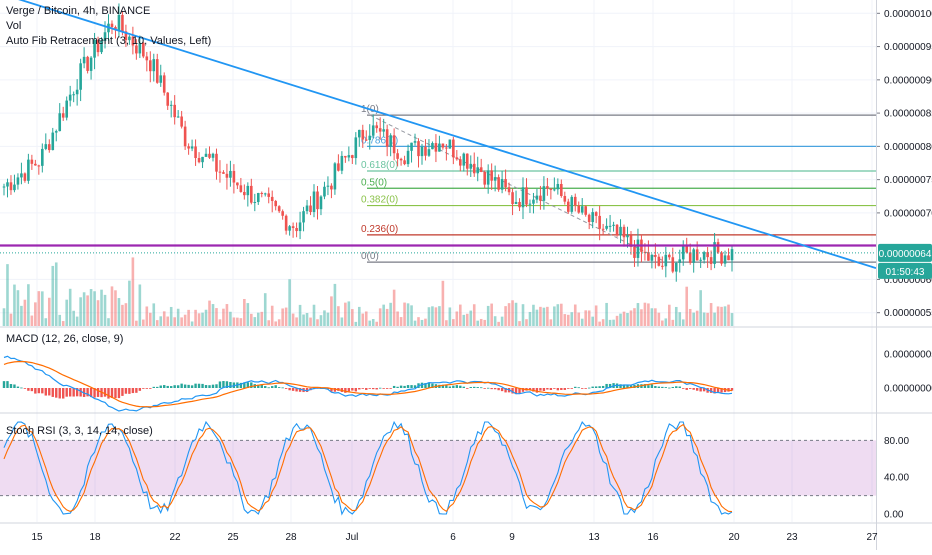 The width and height of the screenshot is (932, 555). What do you see at coordinates (594, 537) in the screenshot?
I see `time-tick-label: 13` at bounding box center [594, 537].